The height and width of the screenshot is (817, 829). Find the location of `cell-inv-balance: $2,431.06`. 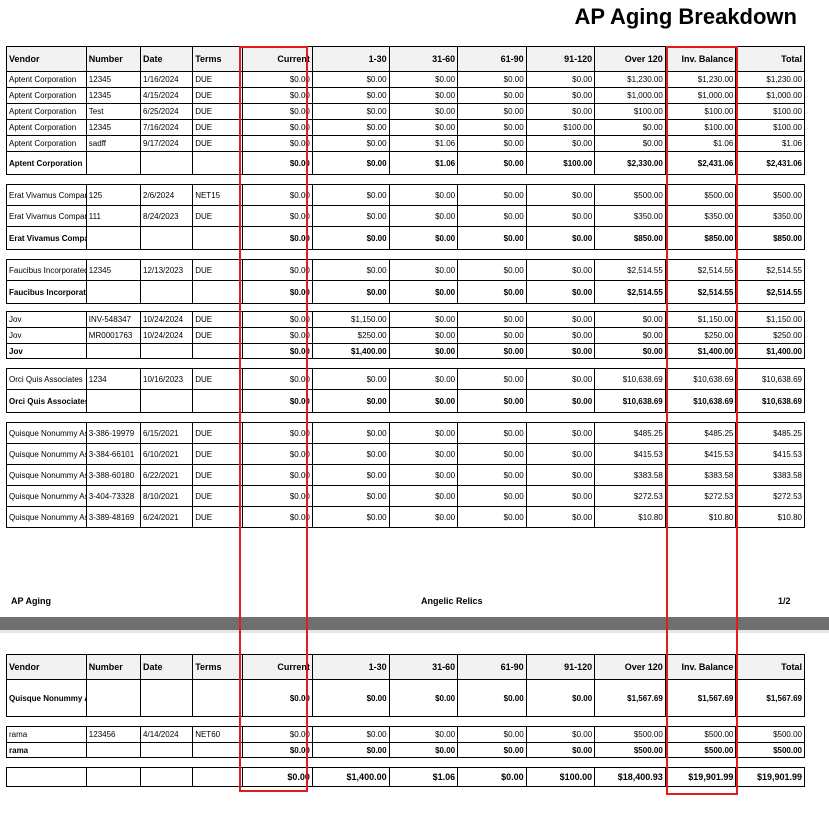

cell-inv-balance: $2,431.06 is located at coordinates (700, 163).